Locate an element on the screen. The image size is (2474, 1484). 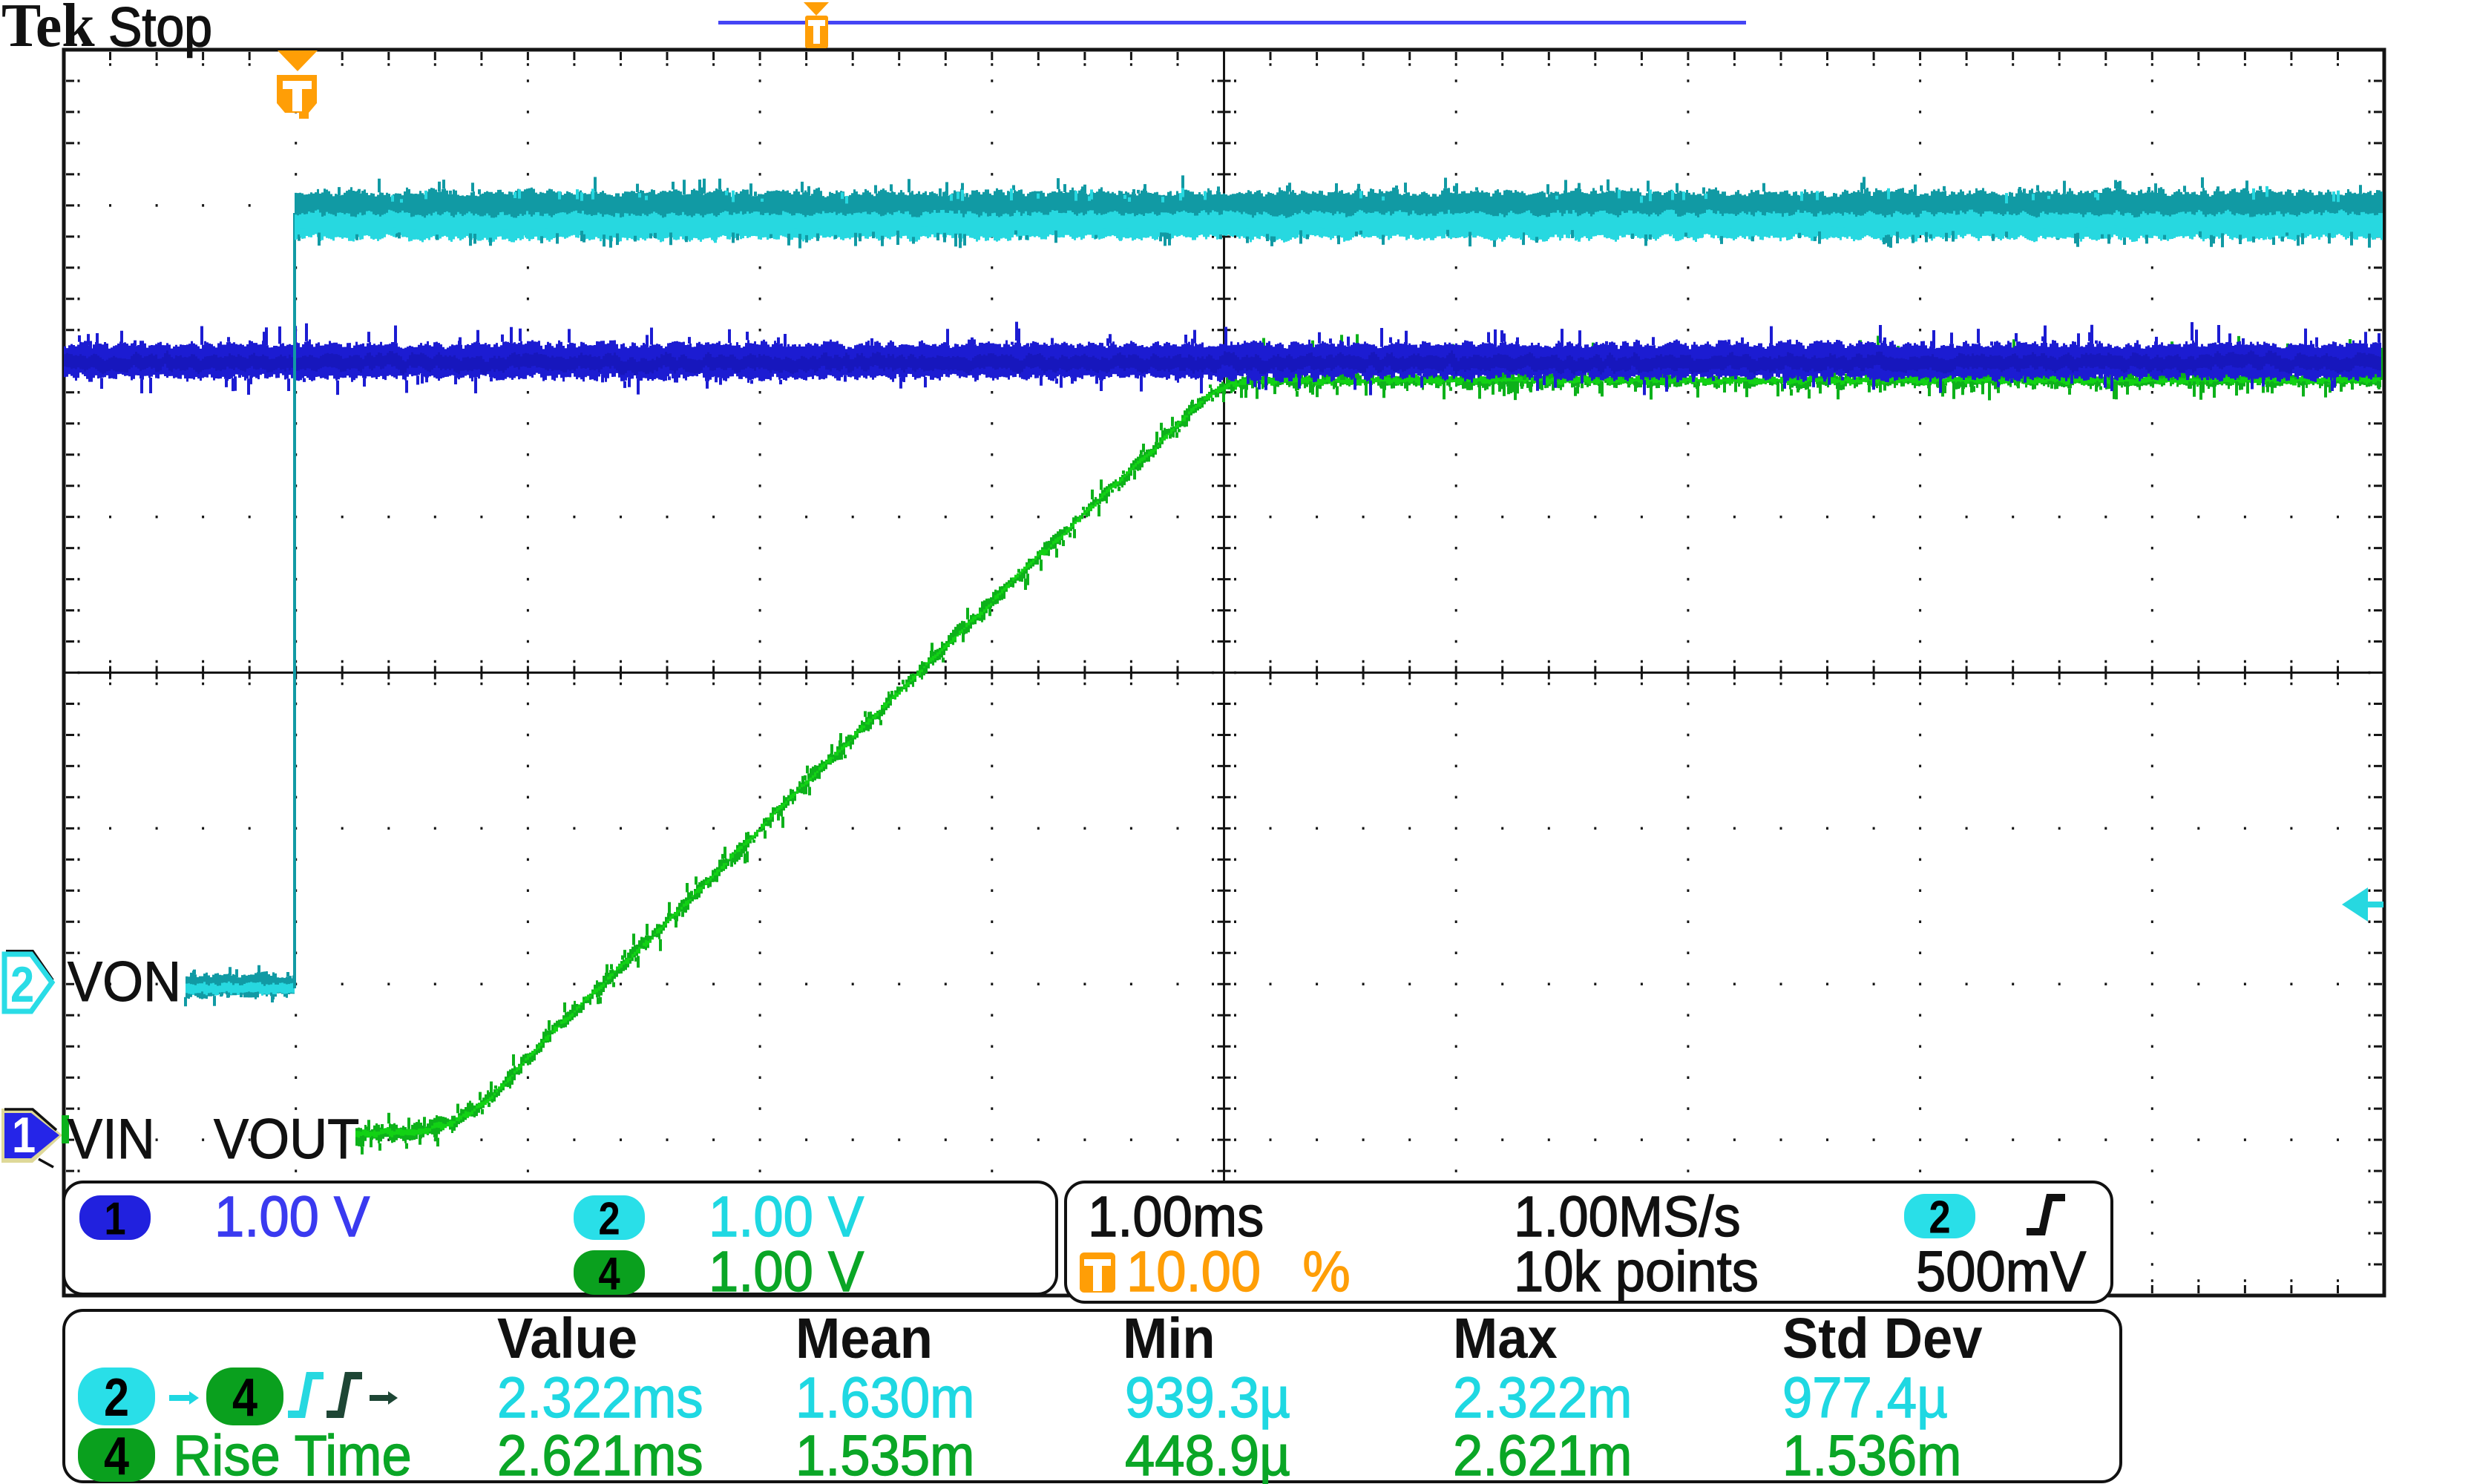
svg-text: 448.9µ is located at coordinates (1207, 1453).